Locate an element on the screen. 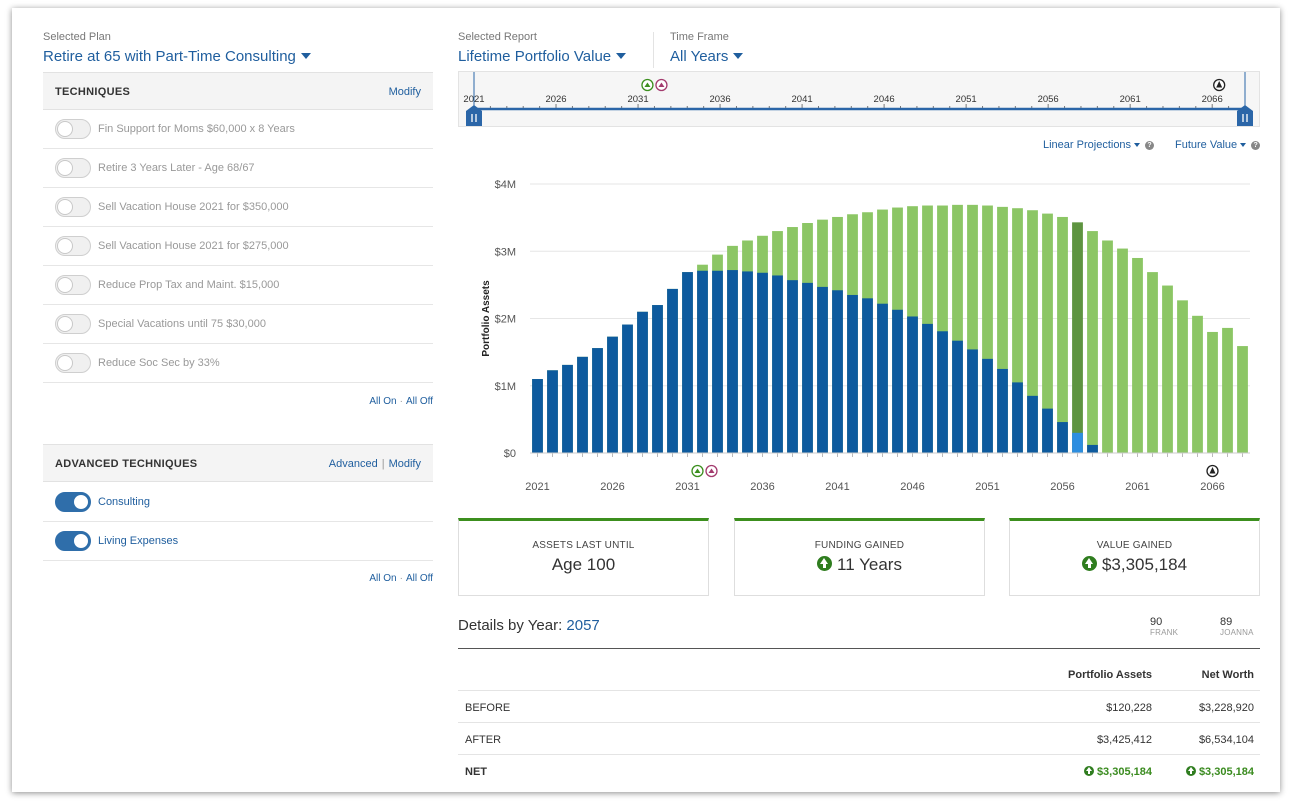 This screenshot has height=807, width=1292. report-dropdown: Lifetime Portfolio Value is located at coordinates (542, 56).